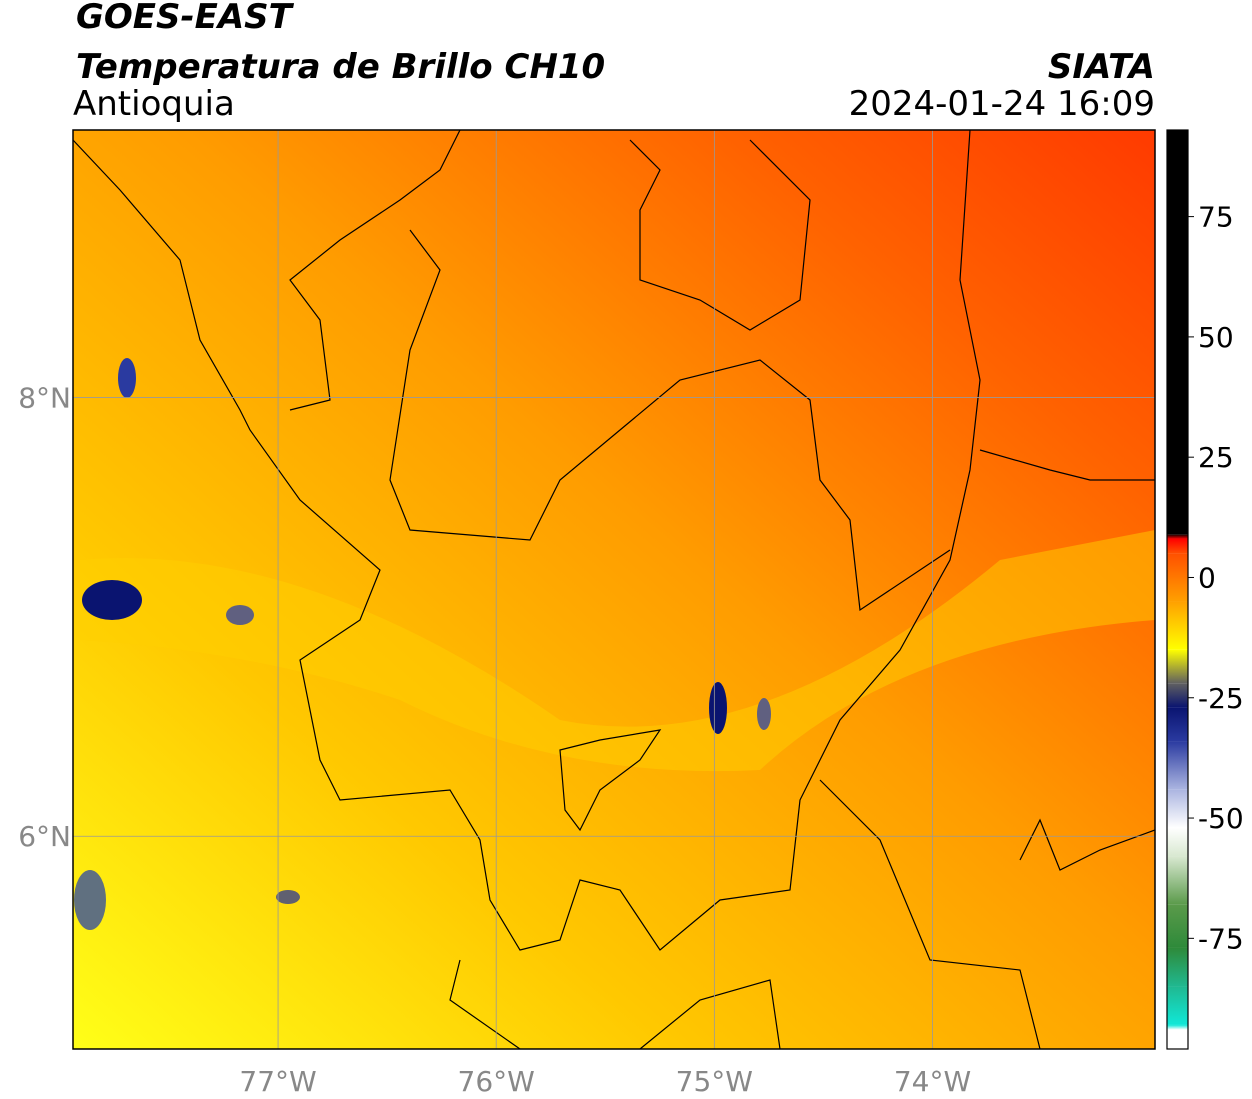 The height and width of the screenshot is (1099, 1252). What do you see at coordinates (1221, 818) in the screenshot?
I see `colorbar-tick-label: -50` at bounding box center [1221, 818].